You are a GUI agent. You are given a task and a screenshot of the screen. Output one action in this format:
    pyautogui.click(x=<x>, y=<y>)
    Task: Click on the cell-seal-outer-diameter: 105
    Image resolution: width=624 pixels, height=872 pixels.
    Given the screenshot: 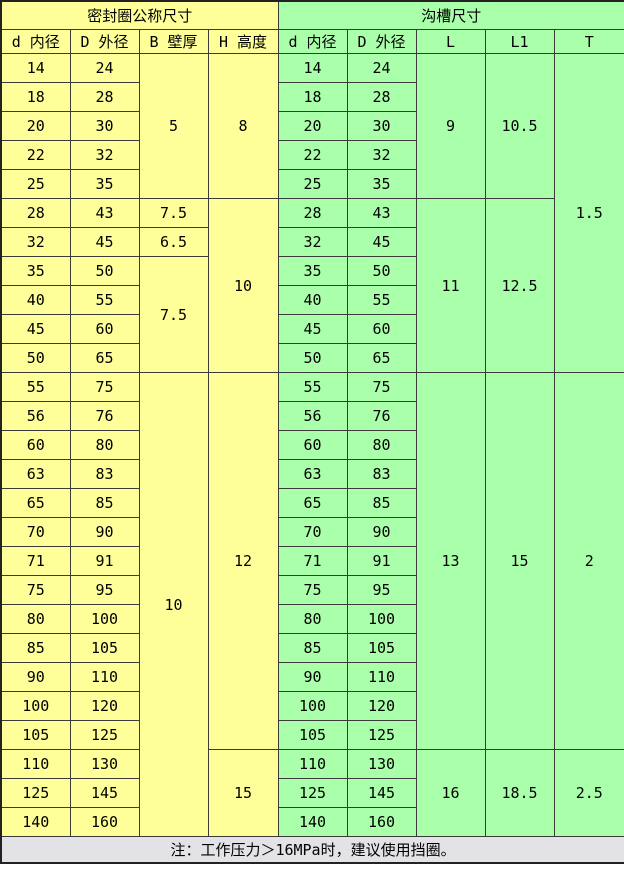 What is the action you would take?
    pyautogui.click(x=104, y=648)
    